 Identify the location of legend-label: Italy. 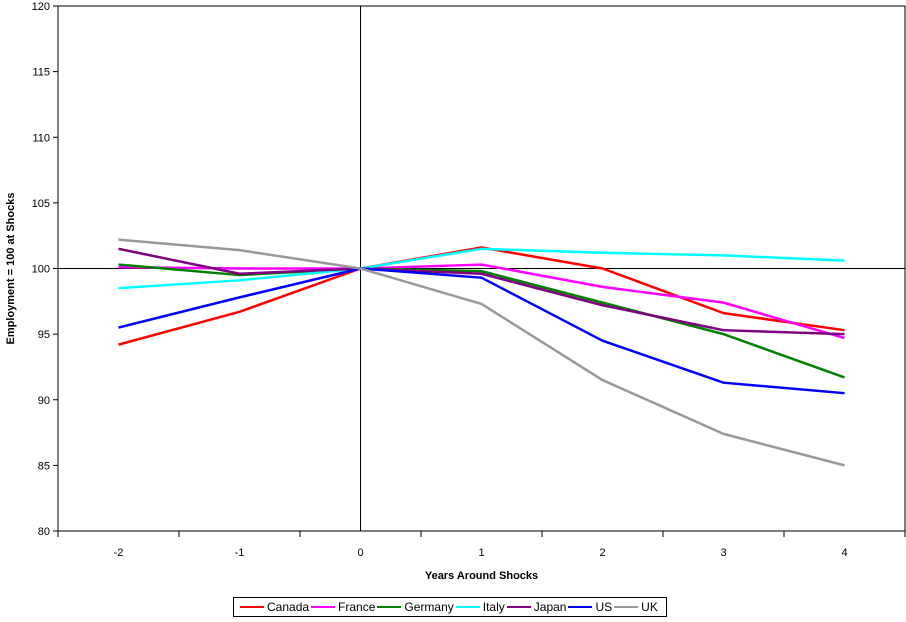
(493, 607).